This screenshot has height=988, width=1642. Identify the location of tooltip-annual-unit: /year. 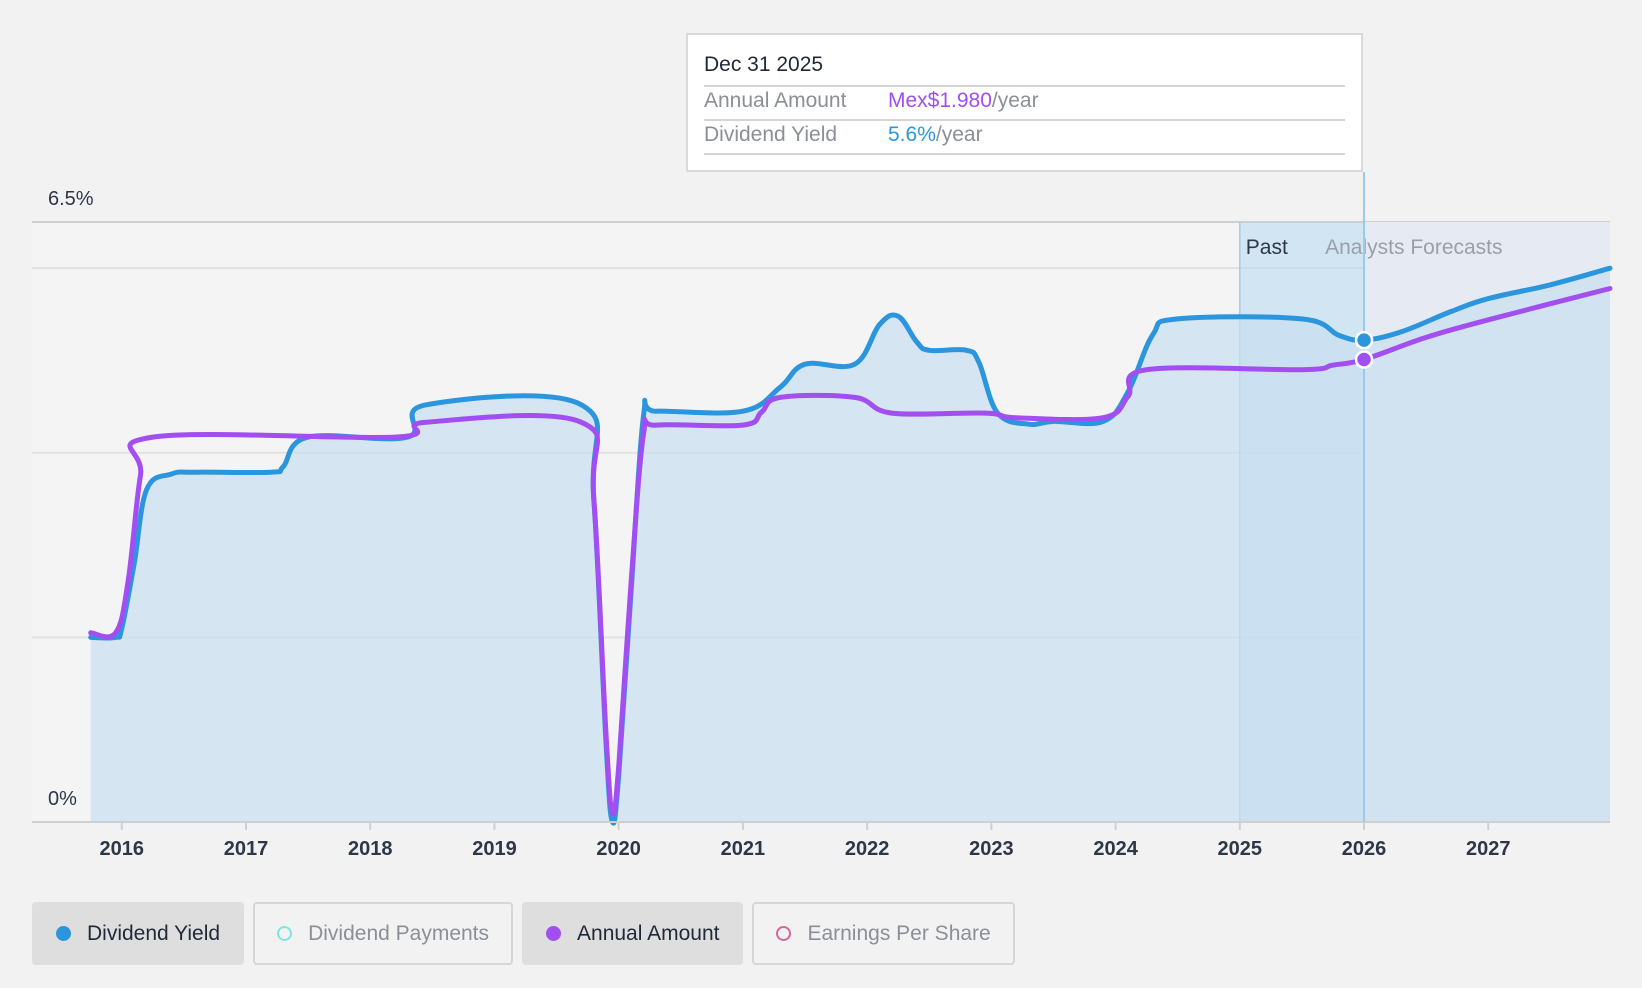
(1015, 100).